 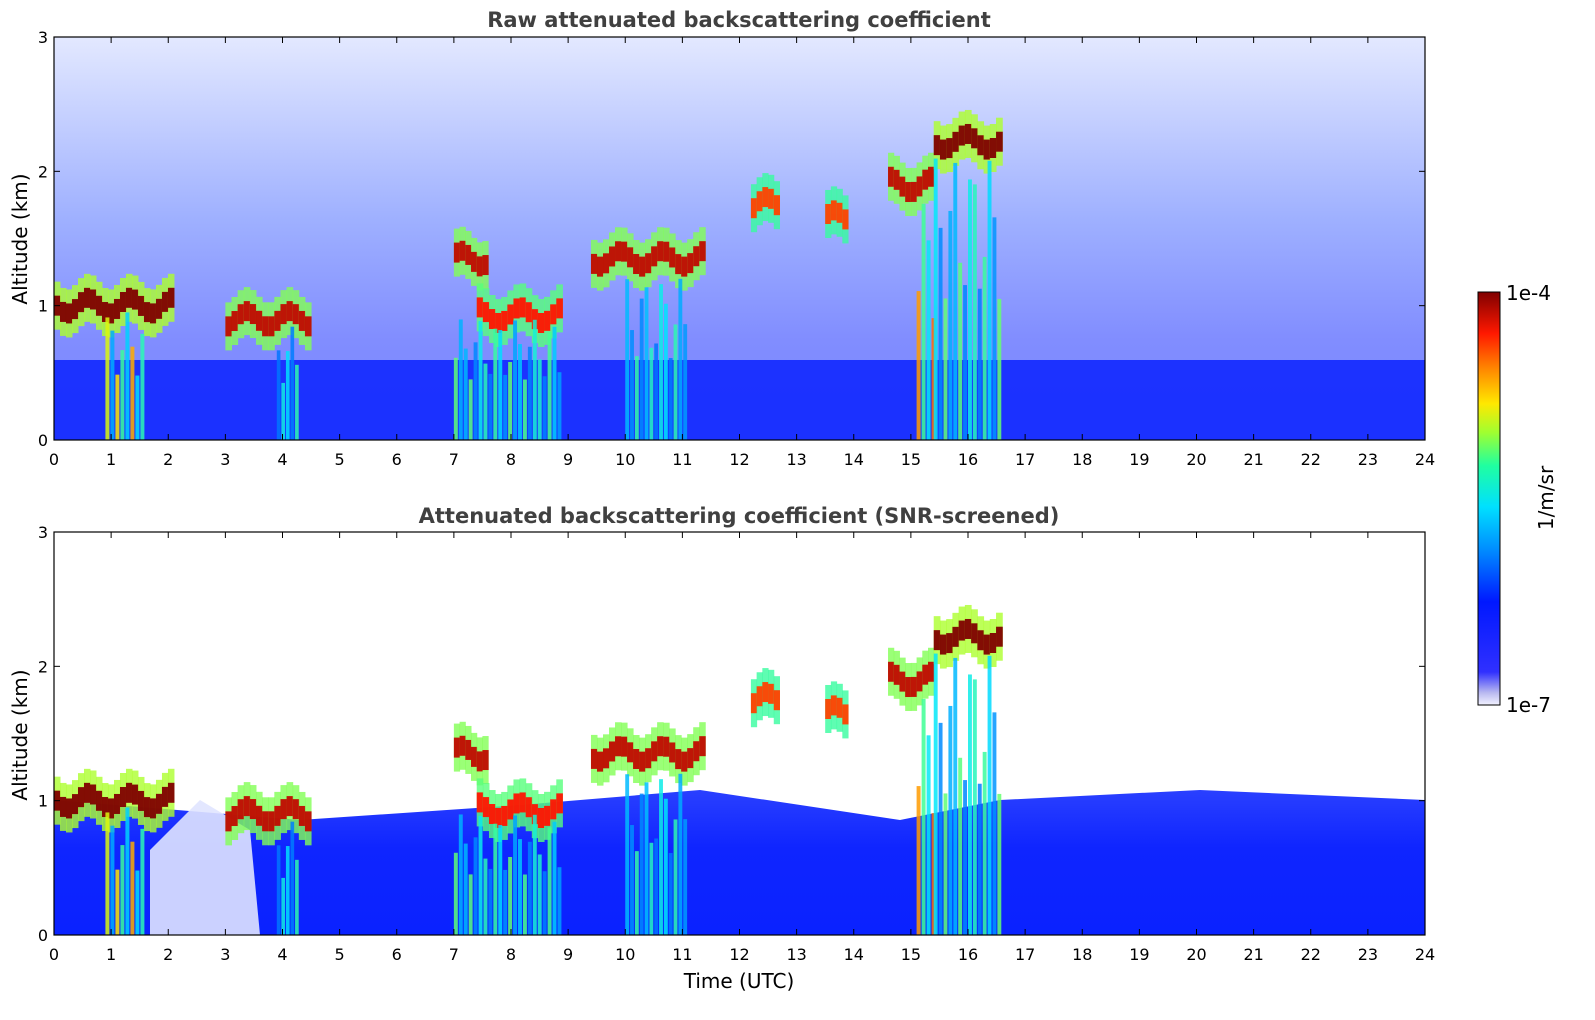 I want to click on x-tick-label: 22, so click(x=1311, y=954).